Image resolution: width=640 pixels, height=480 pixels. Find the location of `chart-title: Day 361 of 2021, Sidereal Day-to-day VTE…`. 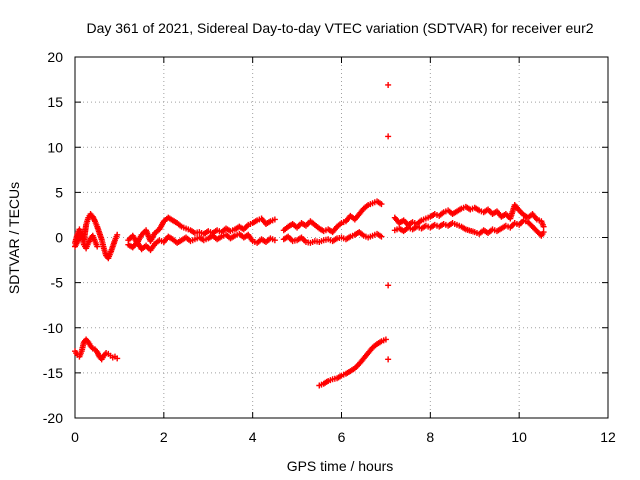

chart-title: Day 361 of 2021, Sidereal Day-to-day VTE… is located at coordinates (339, 28).